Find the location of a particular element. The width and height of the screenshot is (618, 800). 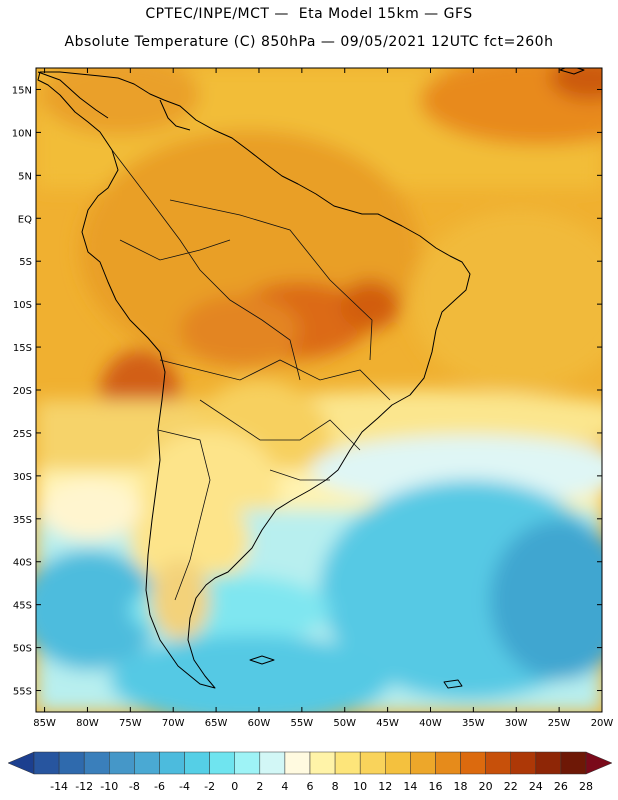

lat-tick-label: 20S is located at coordinates (22, 391).